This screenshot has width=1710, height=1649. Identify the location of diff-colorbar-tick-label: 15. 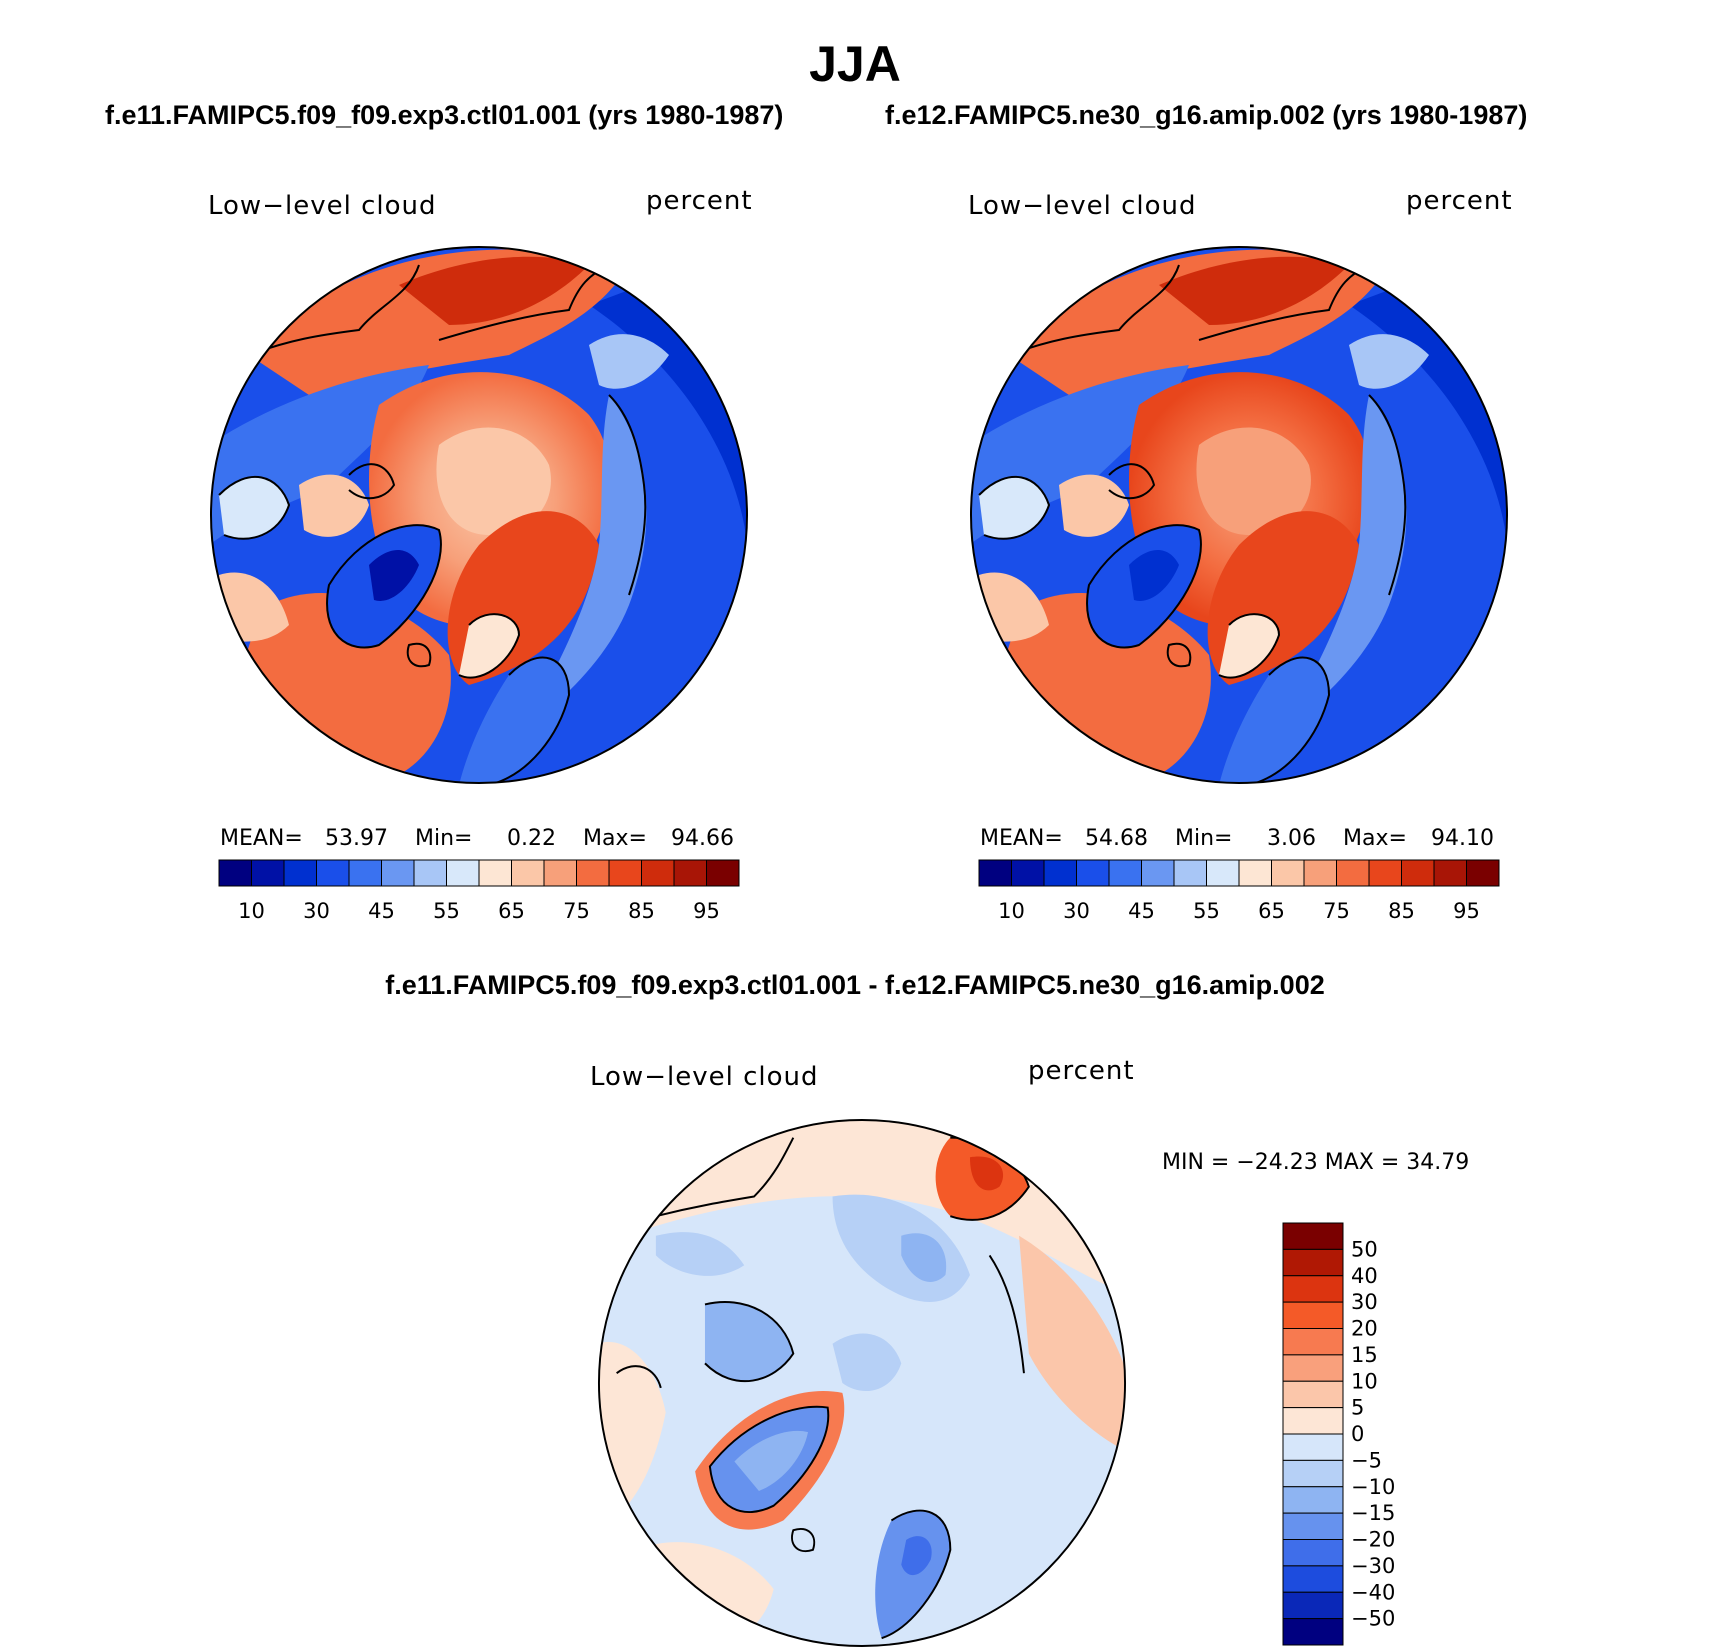
(1364, 1355).